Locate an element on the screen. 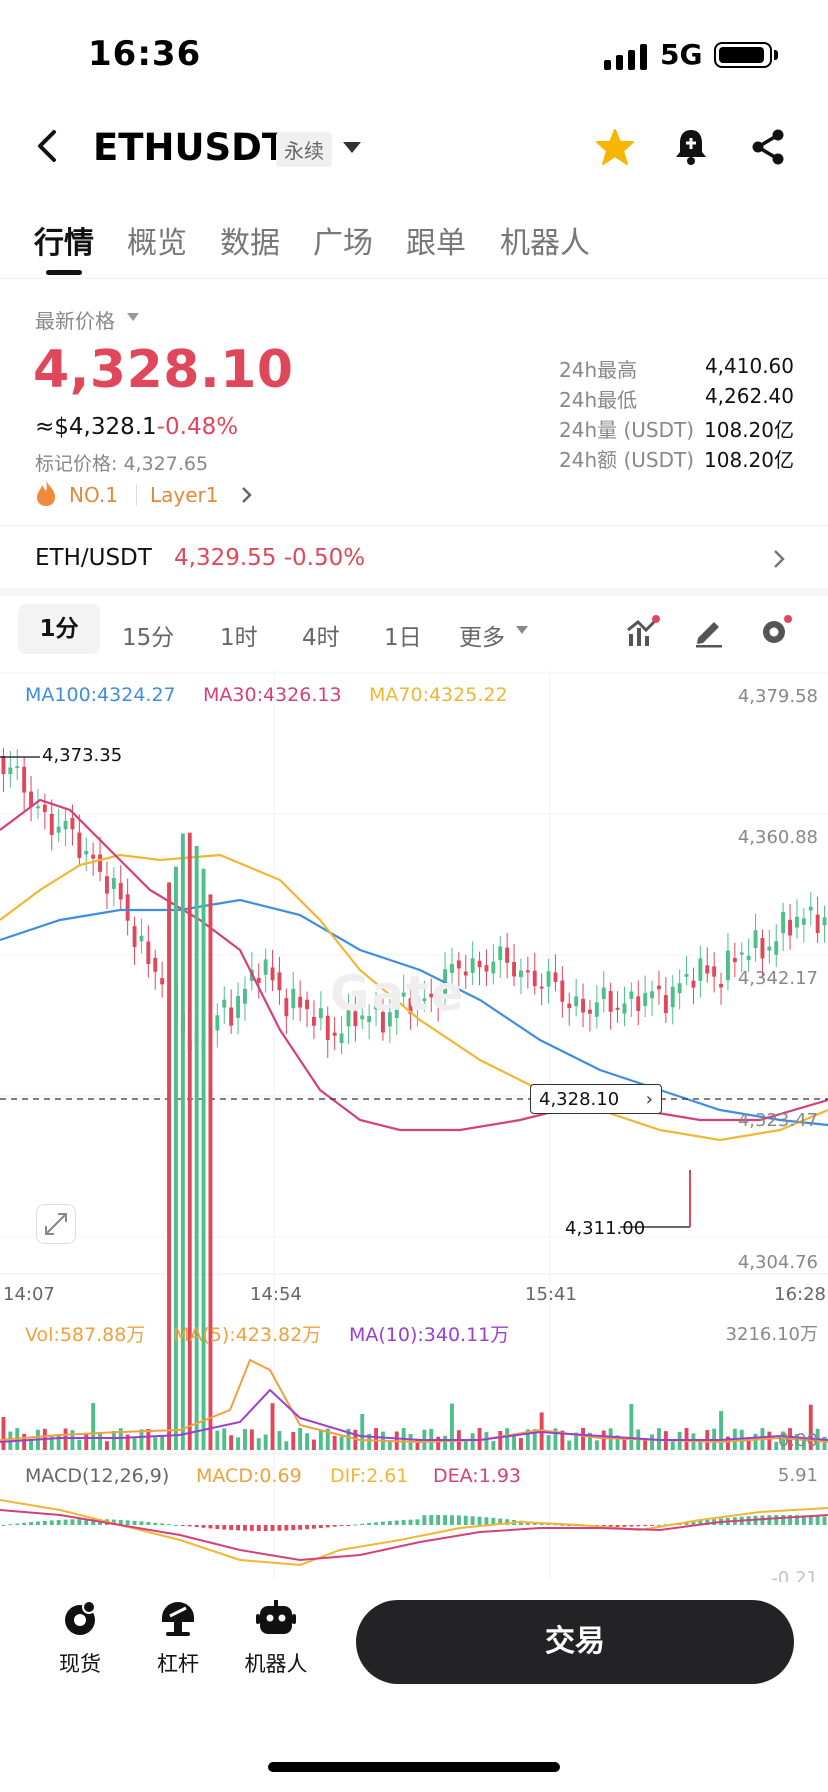  fire-icon is located at coordinates (46, 493).